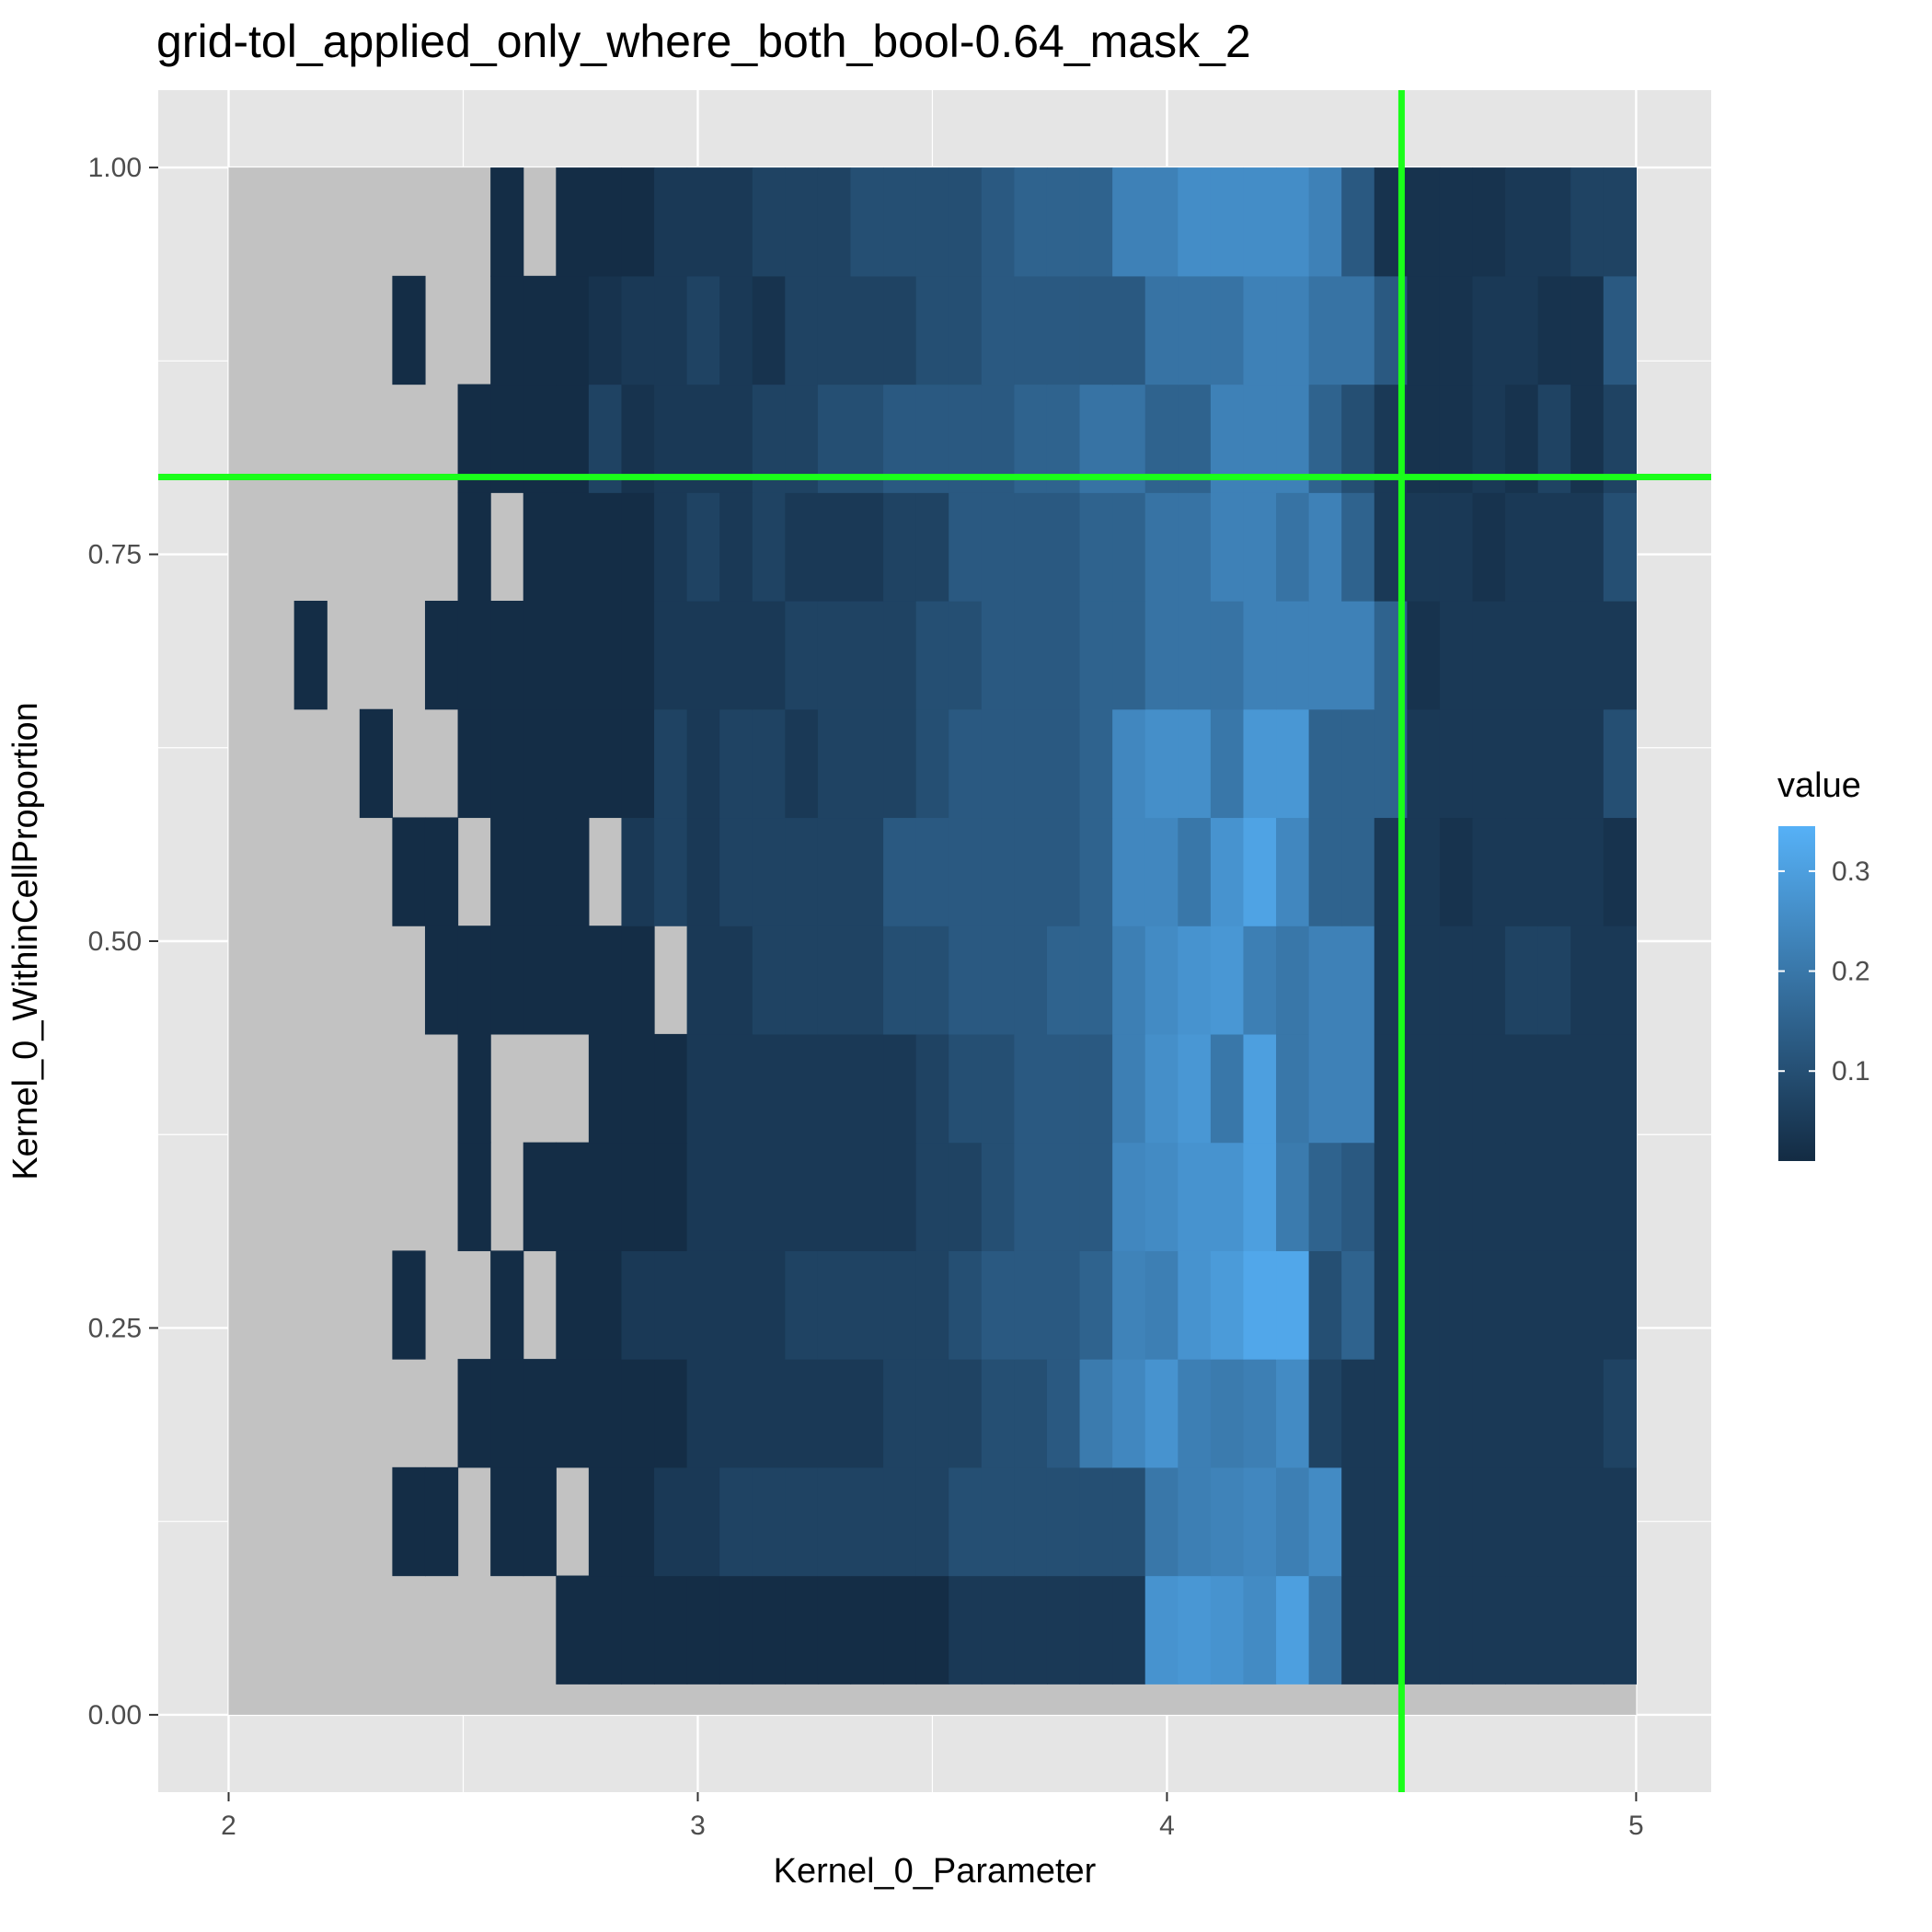 This screenshot has height=1932, width=1932. What do you see at coordinates (115, 1328) in the screenshot?
I see `y-tick-label: 0.25` at bounding box center [115, 1328].